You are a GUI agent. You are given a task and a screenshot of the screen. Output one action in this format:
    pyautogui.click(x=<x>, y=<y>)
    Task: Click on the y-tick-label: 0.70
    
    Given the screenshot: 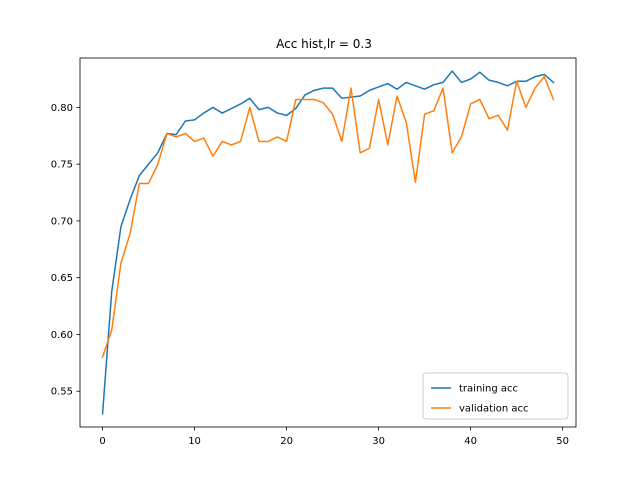 What is the action you would take?
    pyautogui.click(x=62, y=221)
    